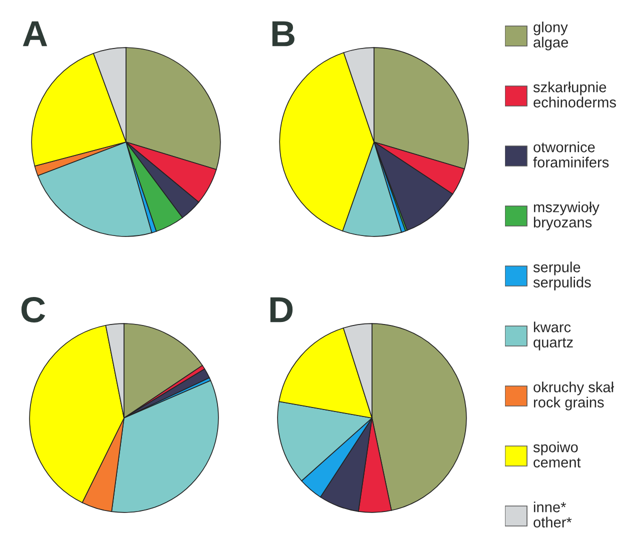 This screenshot has height=533, width=643. I want to click on chart-title: A, so click(35, 33).